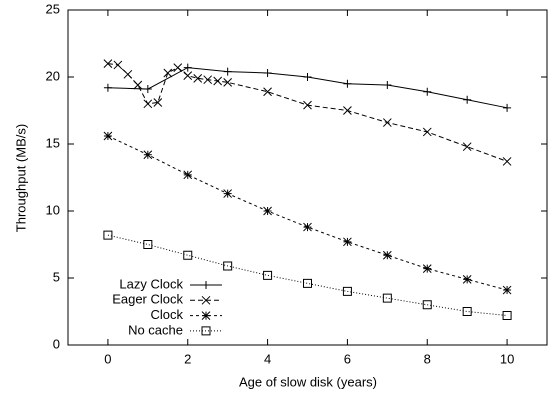  I want to click on y-axis-label: Throughput (MB/s), so click(20, 178).